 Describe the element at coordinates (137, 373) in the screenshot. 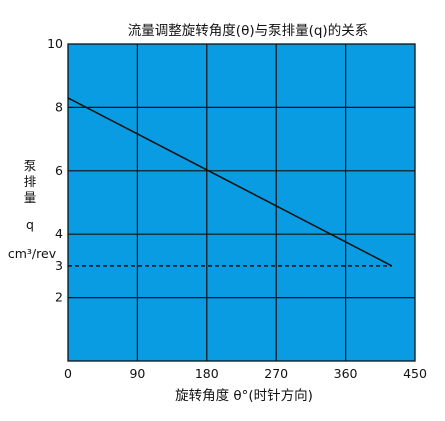

I see `x-tick-label: 90` at that location.